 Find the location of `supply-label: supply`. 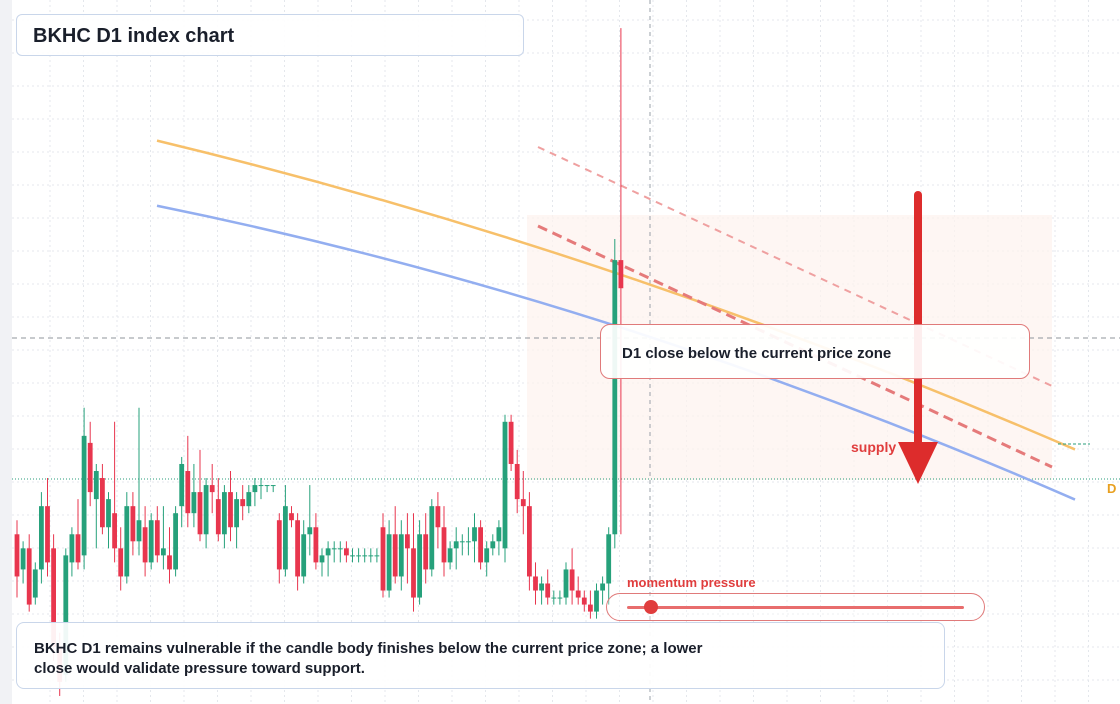

supply-label: supply is located at coordinates (874, 447).